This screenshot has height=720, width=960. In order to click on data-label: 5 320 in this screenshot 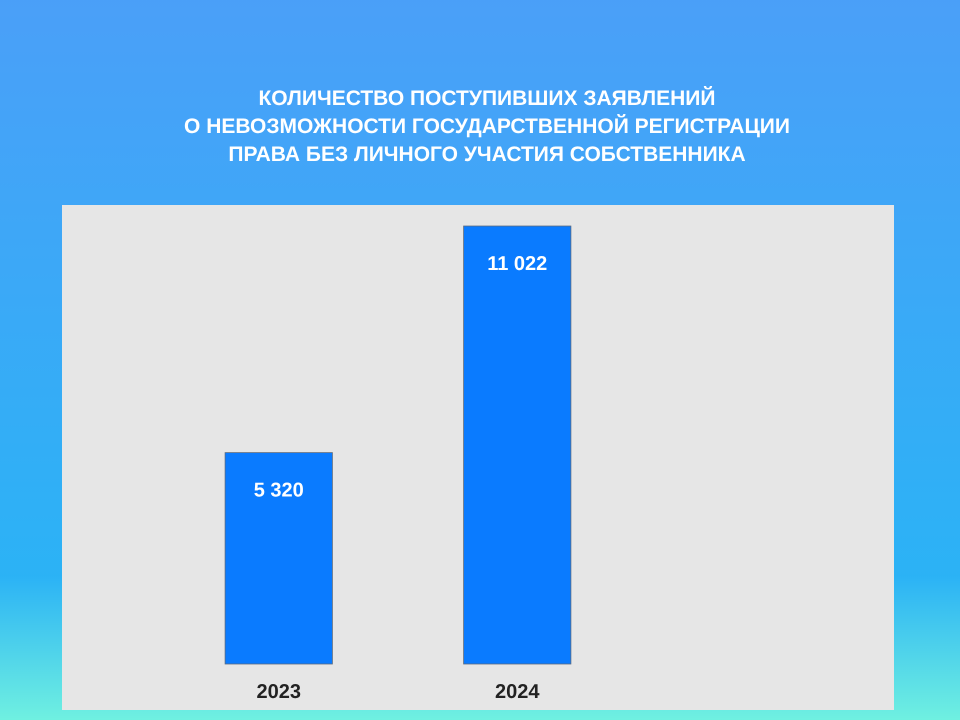, I will do `click(279, 491)`.